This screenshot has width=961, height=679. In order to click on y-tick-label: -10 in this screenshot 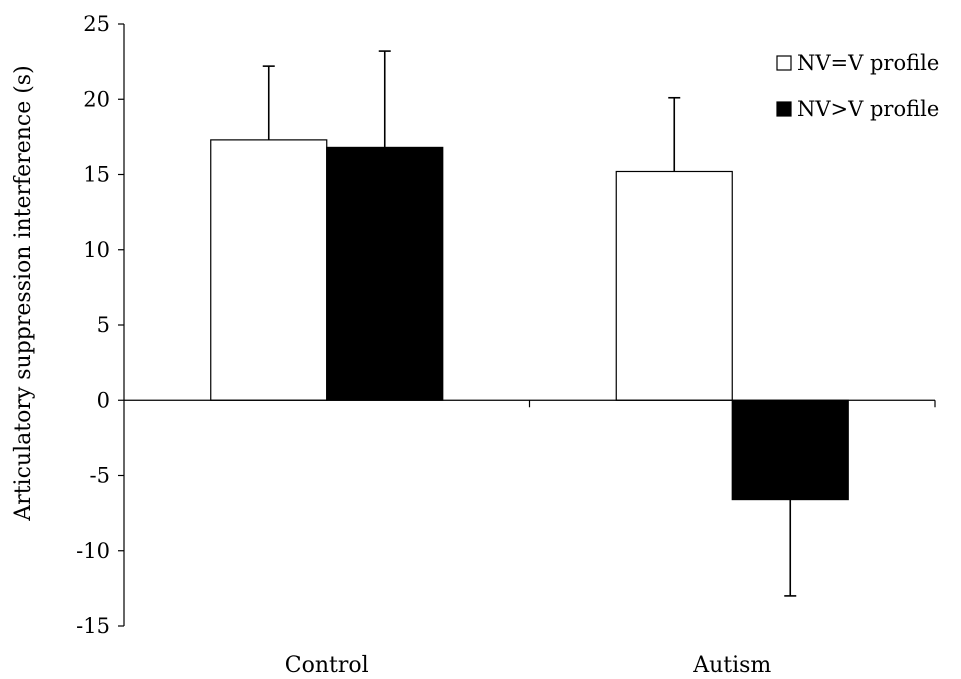, I will do `click(93, 551)`.